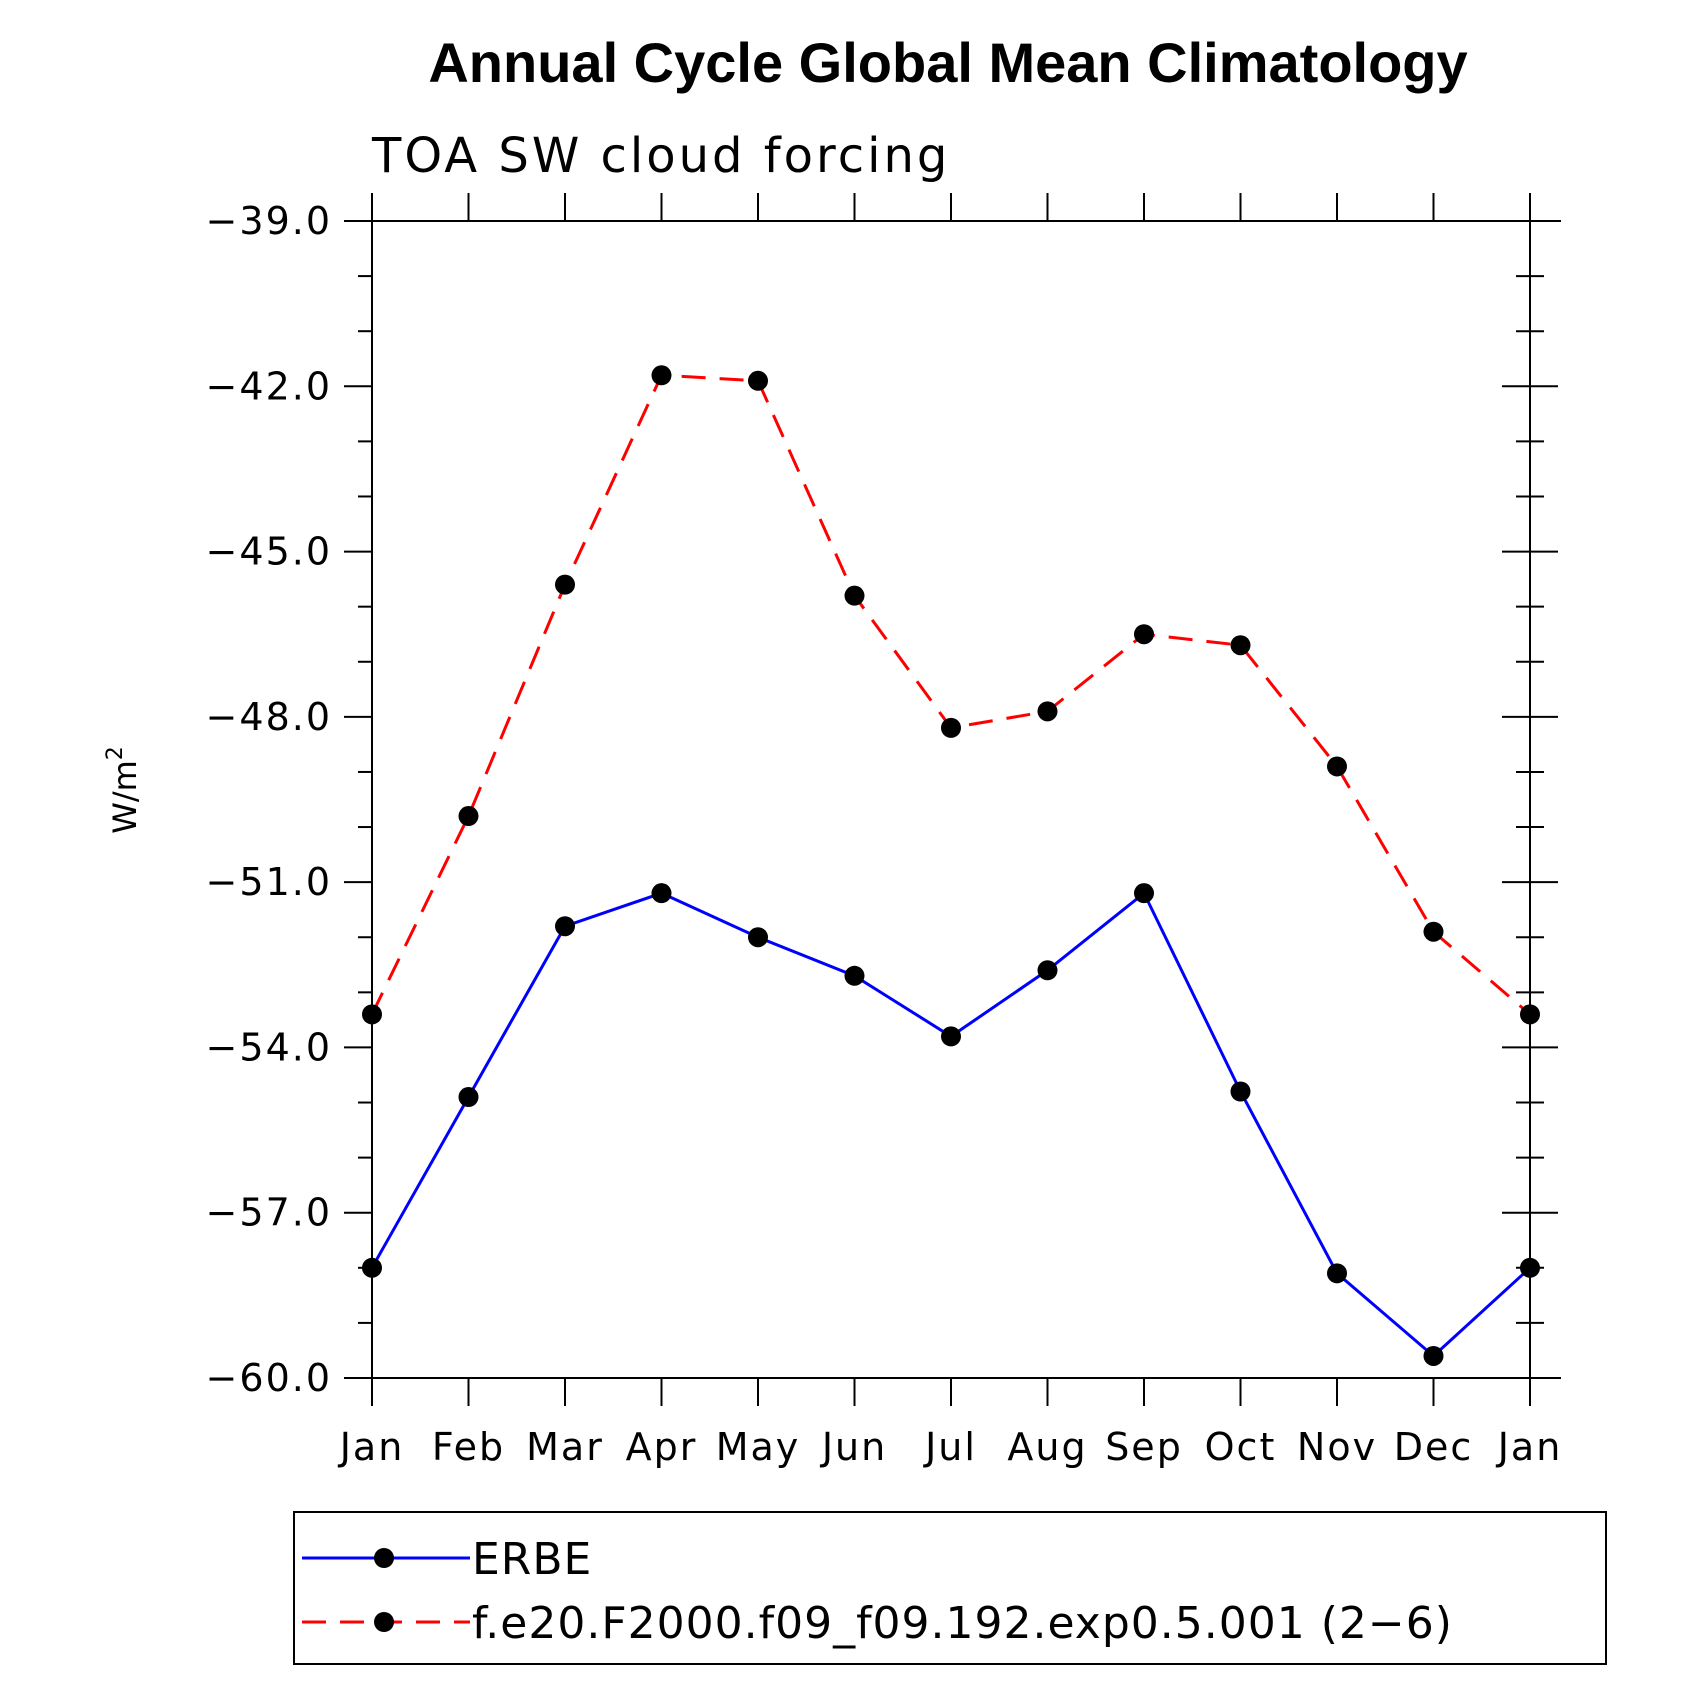  I want to click on x-tick-label: Feb, so click(468, 1447).